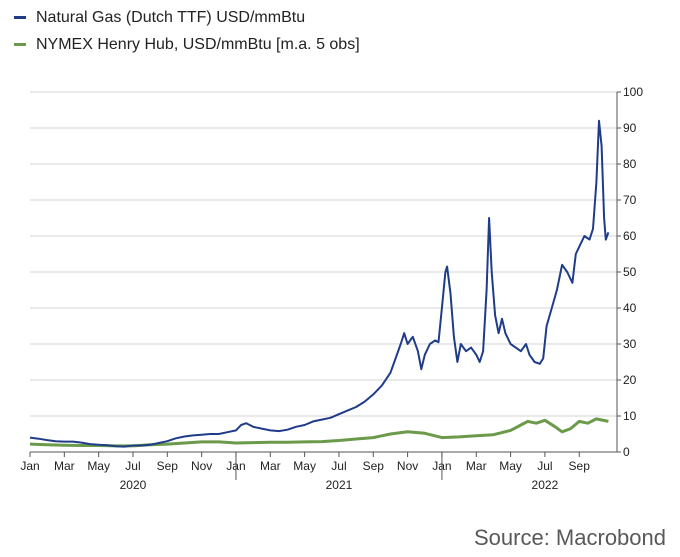 This screenshot has height=557, width=680. Describe the element at coordinates (133, 485) in the screenshot. I see `year-label: 2020` at that location.